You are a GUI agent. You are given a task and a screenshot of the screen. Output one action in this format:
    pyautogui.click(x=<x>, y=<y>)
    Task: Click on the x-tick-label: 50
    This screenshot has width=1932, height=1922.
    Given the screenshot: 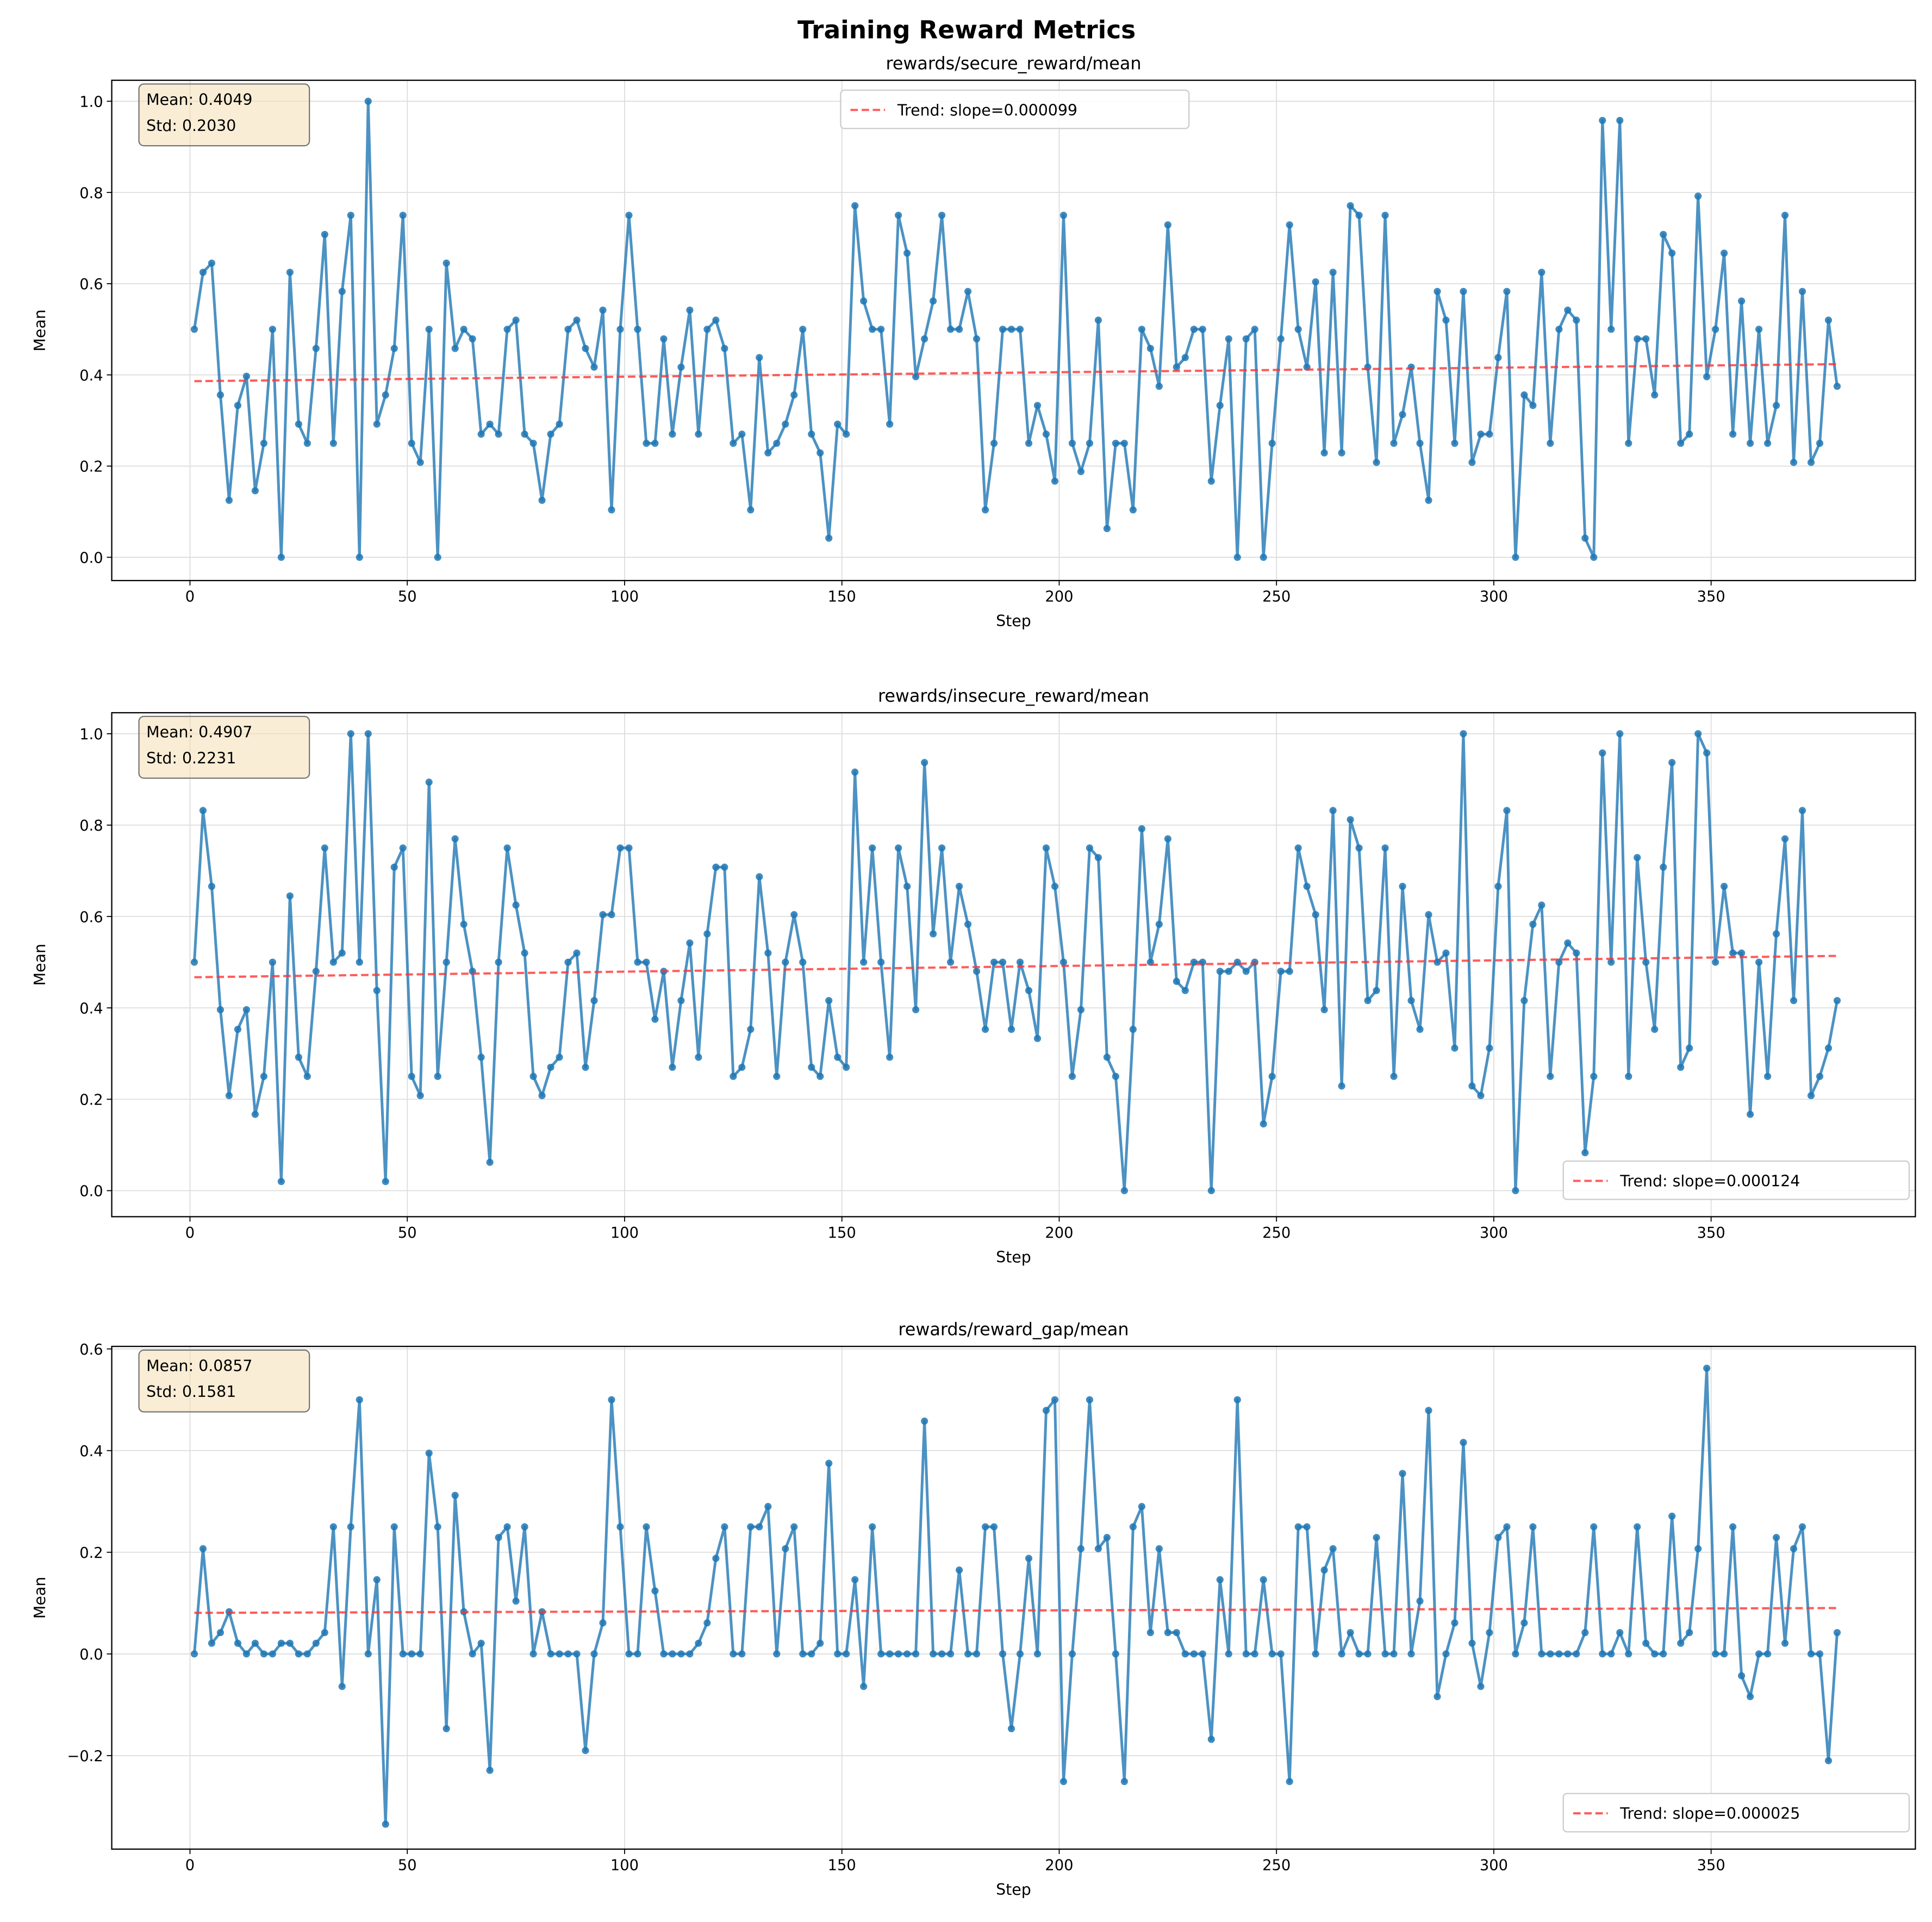 What is the action you would take?
    pyautogui.click(x=408, y=1233)
    